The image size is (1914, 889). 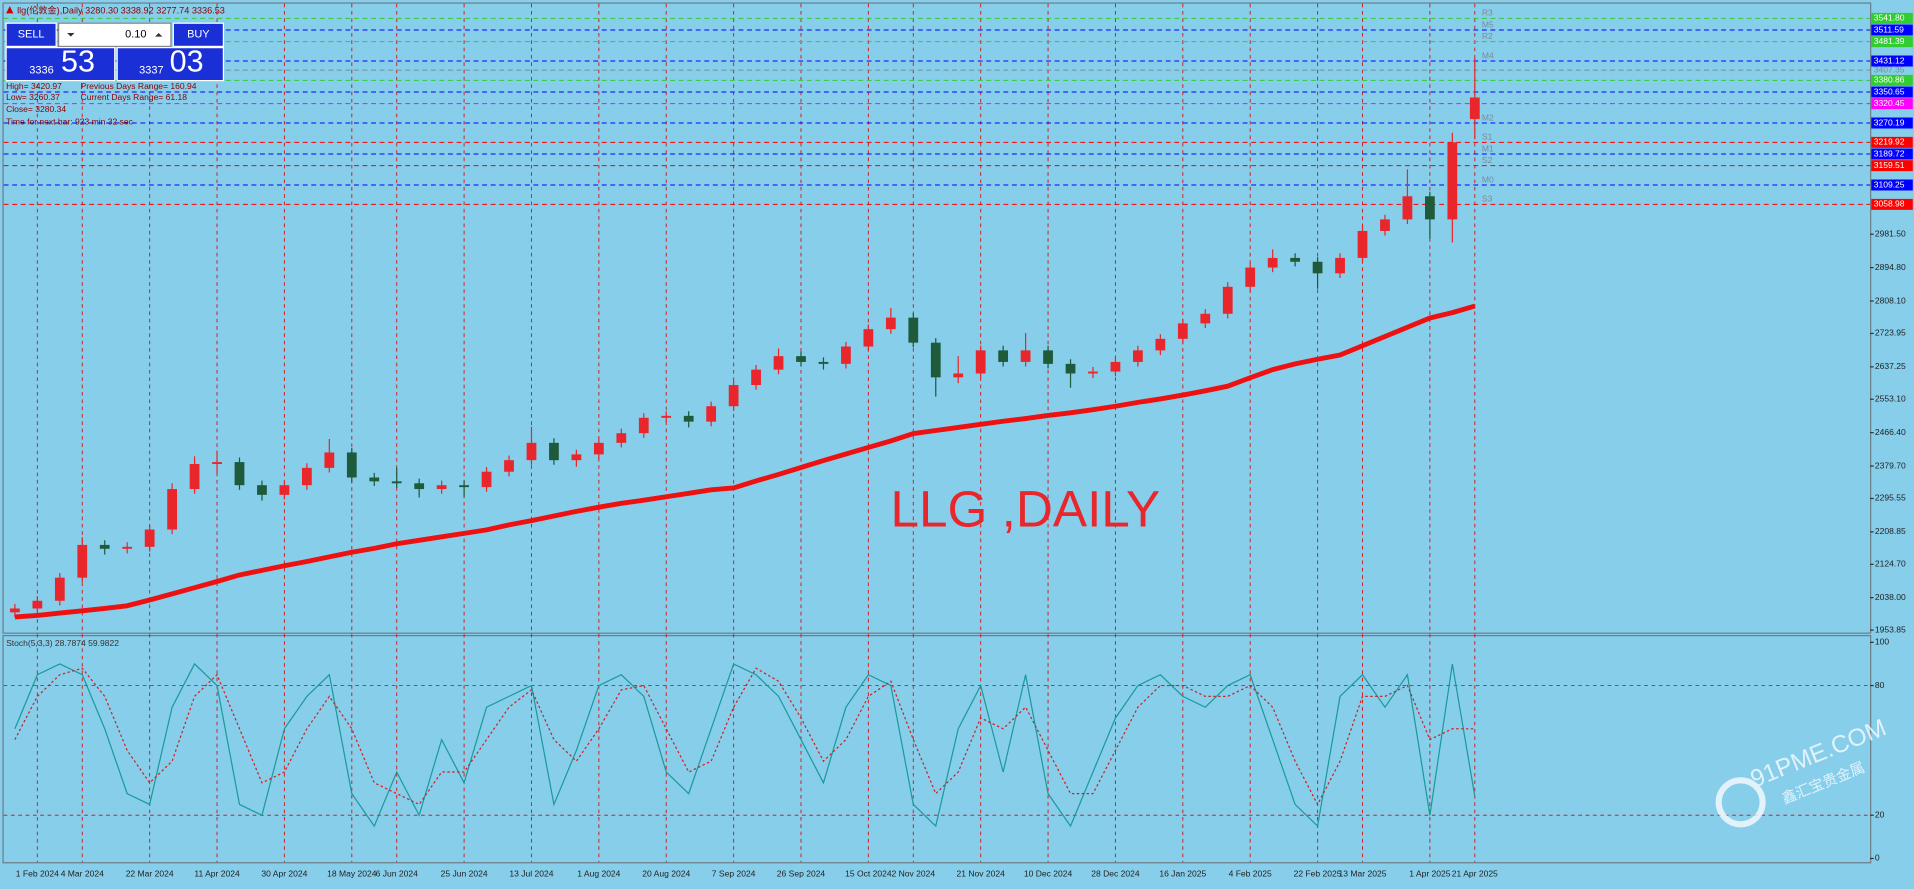 What do you see at coordinates (1890, 597) in the screenshot?
I see `y-tick-label: 2038.00` at bounding box center [1890, 597].